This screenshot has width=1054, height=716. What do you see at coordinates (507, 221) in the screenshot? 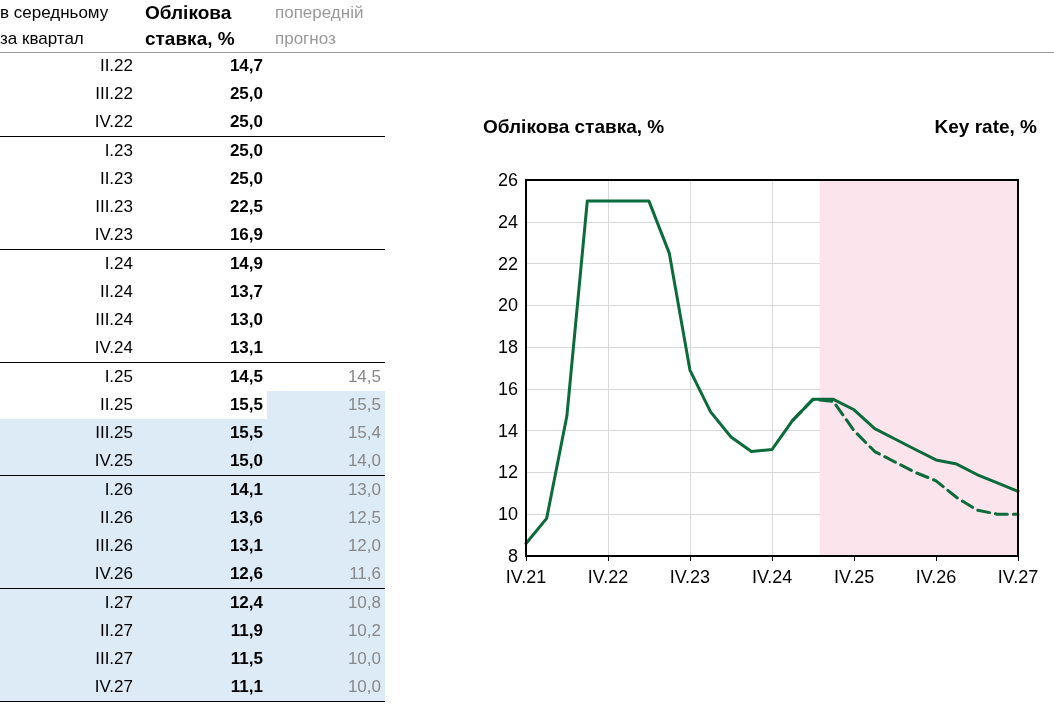
I see `y-tick-label: 24` at bounding box center [507, 221].